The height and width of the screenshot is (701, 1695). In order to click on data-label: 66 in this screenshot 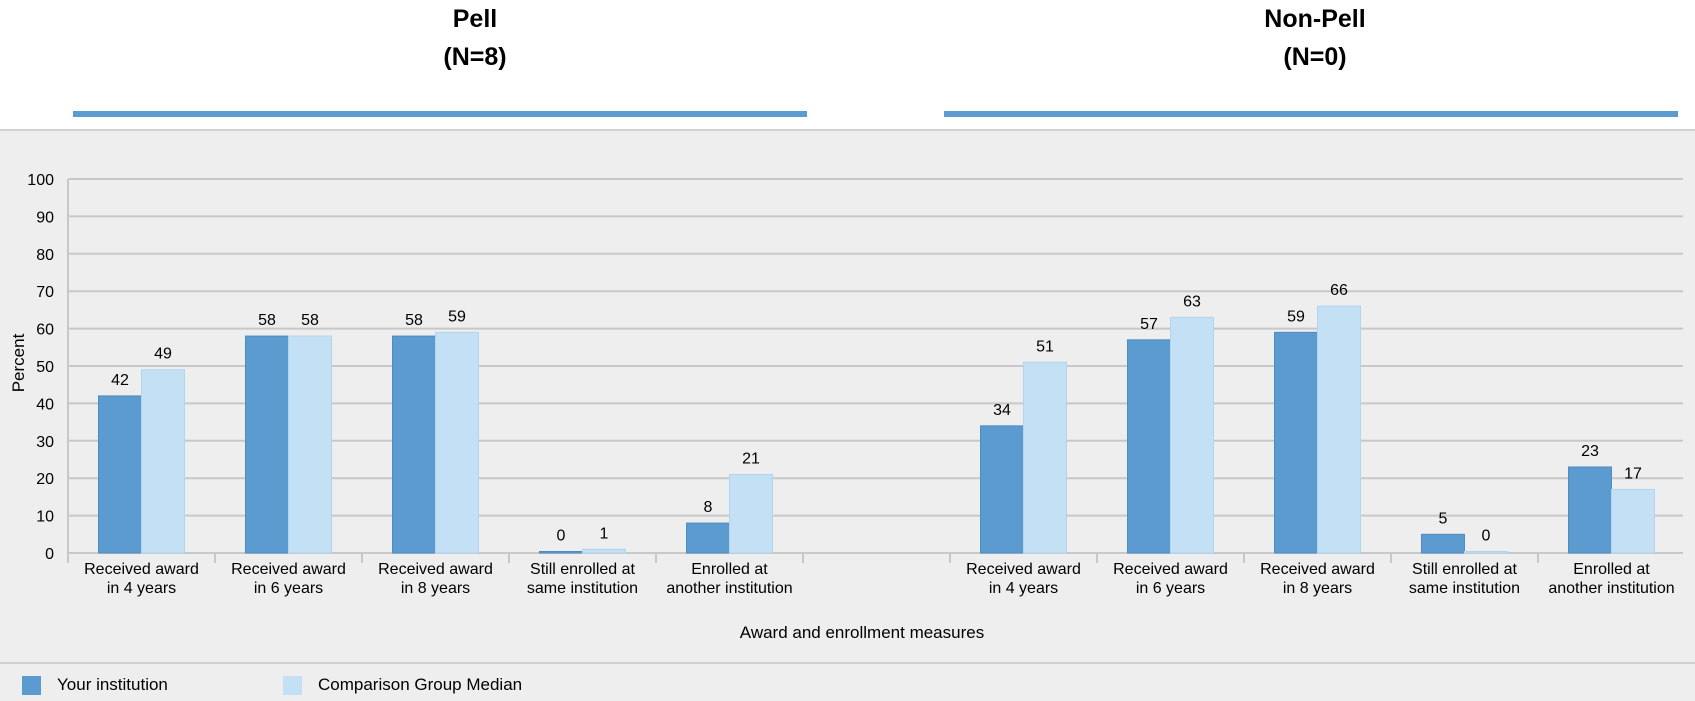, I will do `click(1339, 290)`.